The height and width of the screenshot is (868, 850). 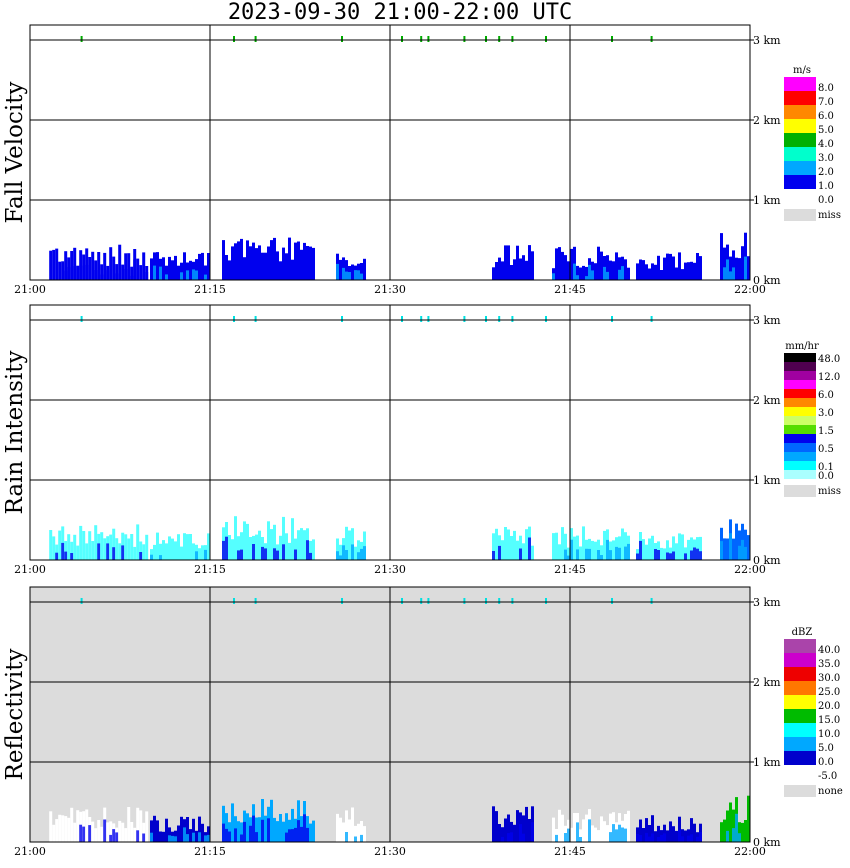 I want to click on fall-velocity-top-mark, so click(x=512, y=39).